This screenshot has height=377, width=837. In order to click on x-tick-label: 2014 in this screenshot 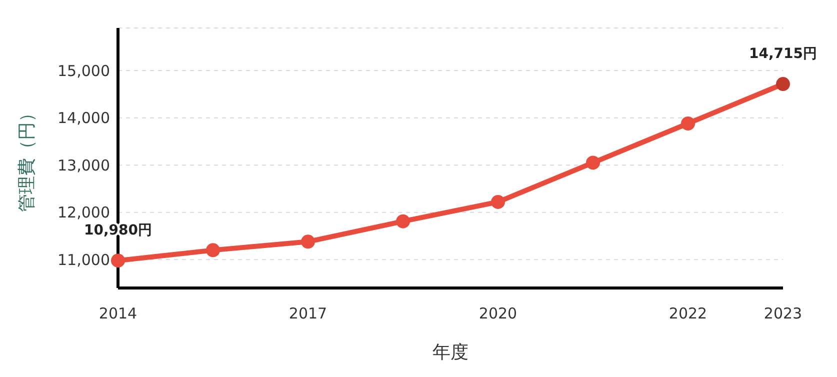, I will do `click(118, 313)`.